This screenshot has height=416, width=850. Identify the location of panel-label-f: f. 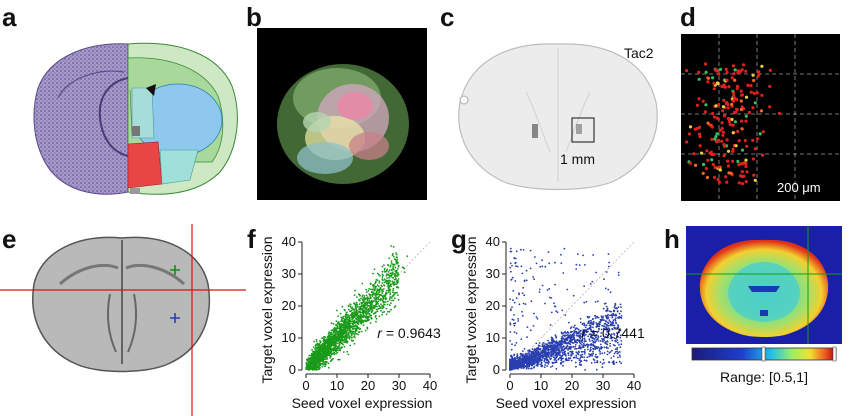
(251, 239).